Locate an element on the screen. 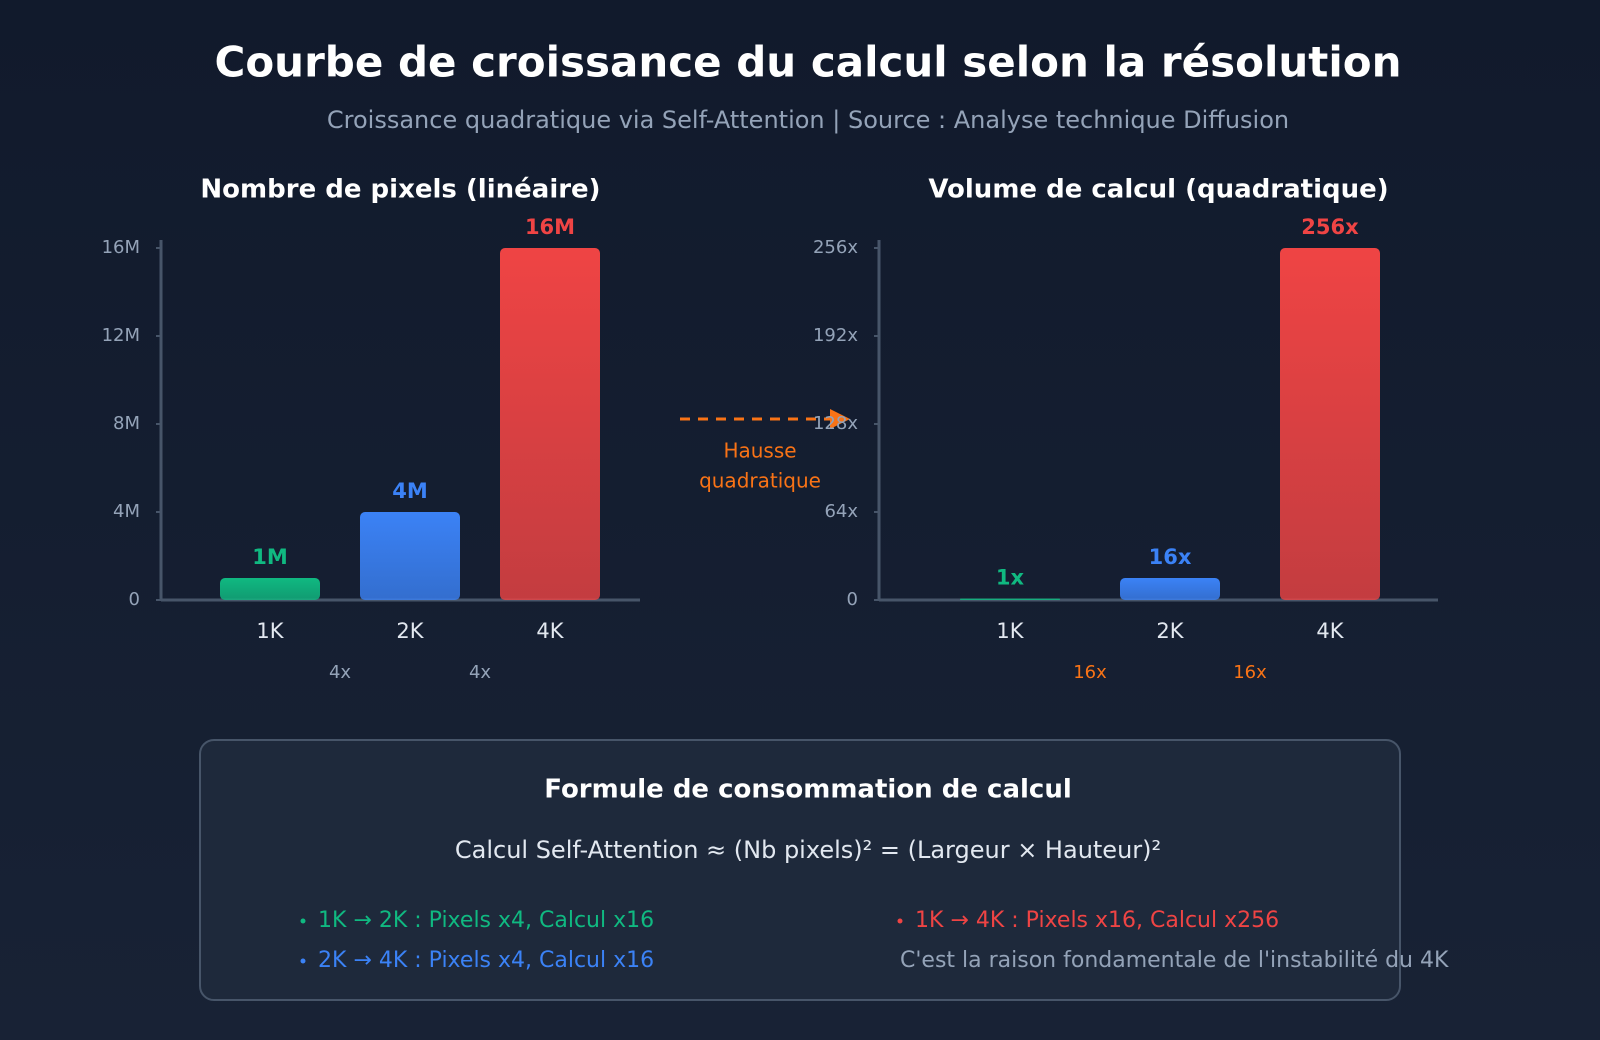 The height and width of the screenshot is (1040, 1600). y-tick-label: 256x is located at coordinates (835, 247).